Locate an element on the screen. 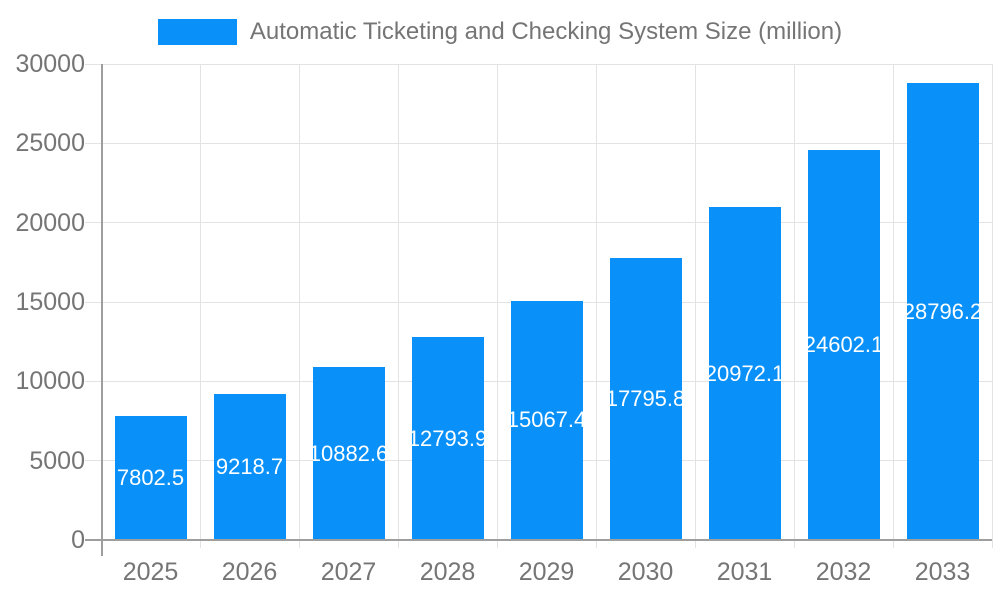 The image size is (1000, 600). bar-value-label: 9218.7 is located at coordinates (249, 466).